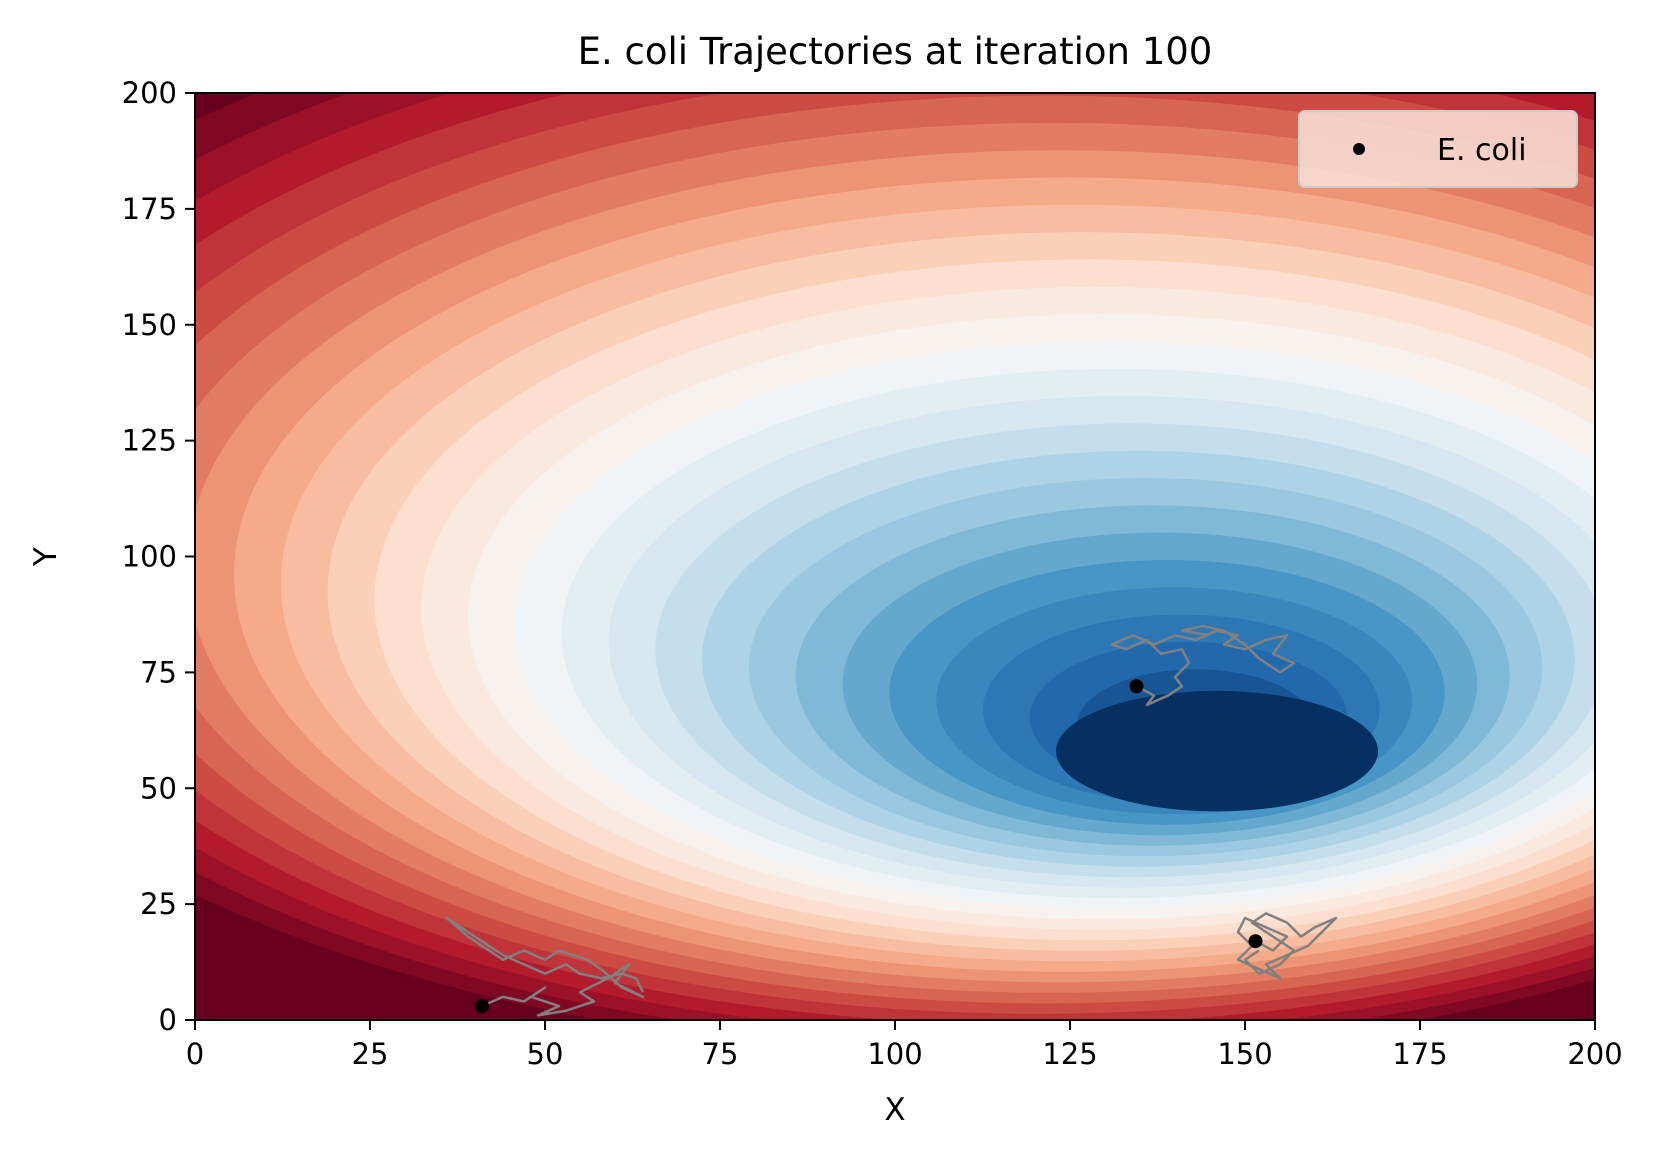  I want to click on y-tick-label: 0, so click(168, 1020).